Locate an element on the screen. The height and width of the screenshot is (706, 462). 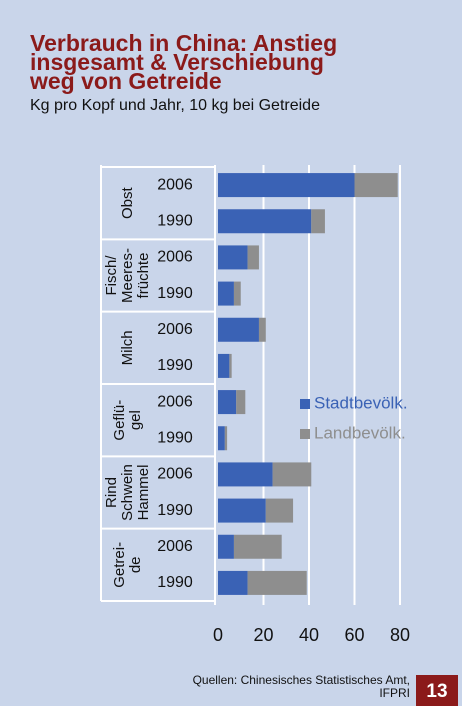
x-tick-label: 60 is located at coordinates (354, 635).